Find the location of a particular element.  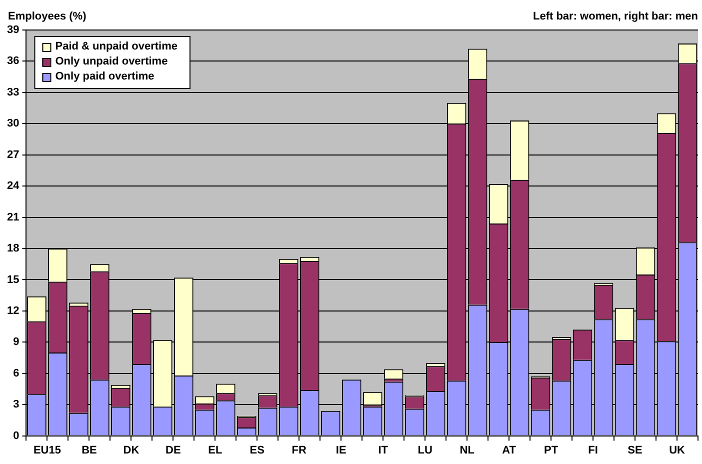

y-tick-label: 9 is located at coordinates (16, 342).